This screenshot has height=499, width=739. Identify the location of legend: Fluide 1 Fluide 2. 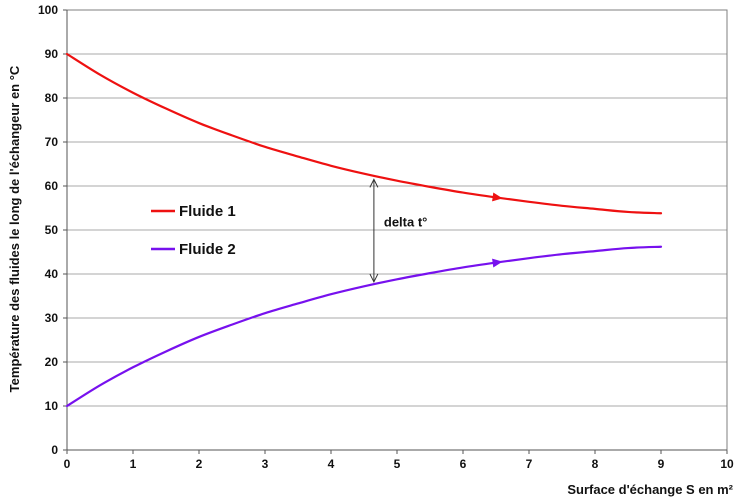
(193, 230).